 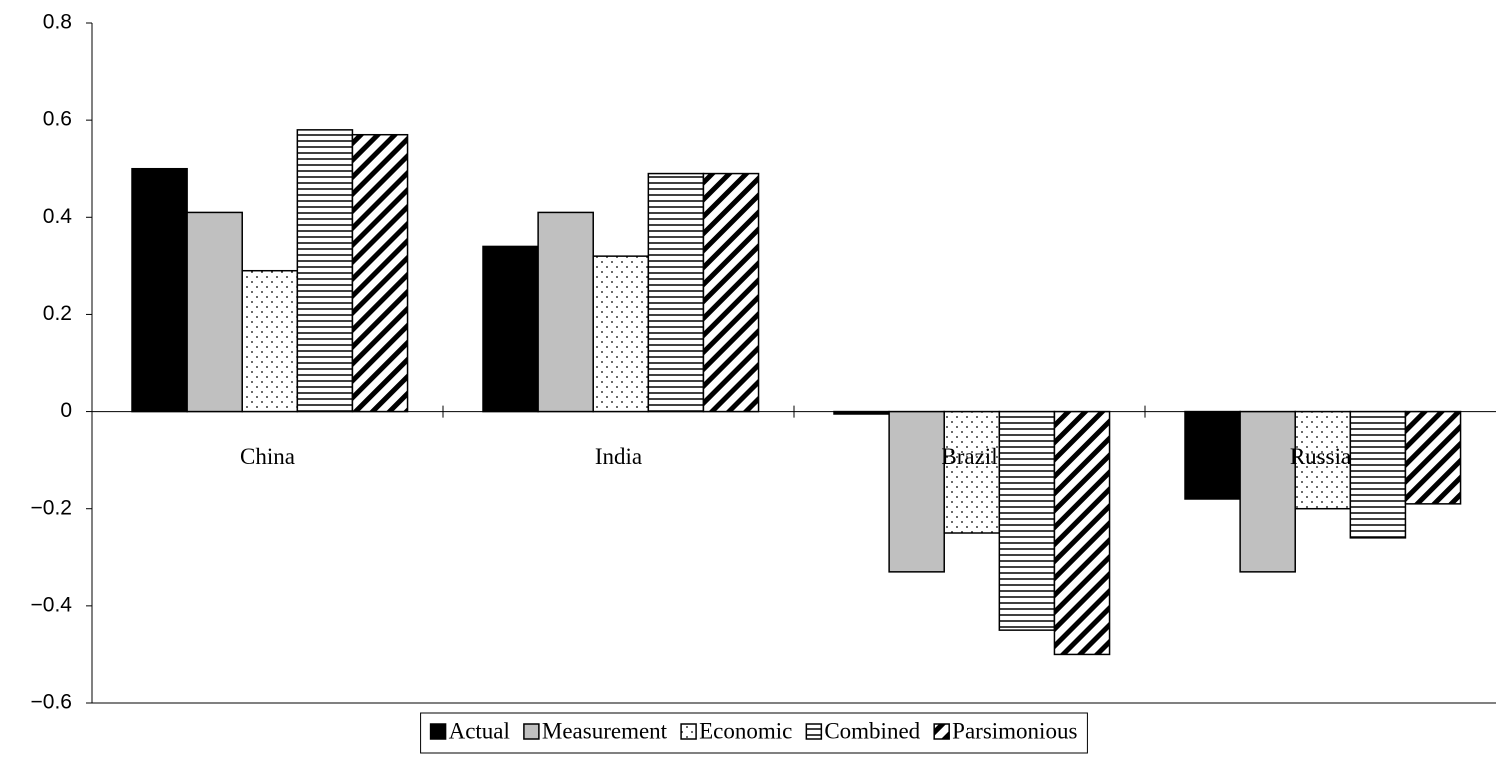 I want to click on x-tick-label: Russia, so click(x=1320, y=456).